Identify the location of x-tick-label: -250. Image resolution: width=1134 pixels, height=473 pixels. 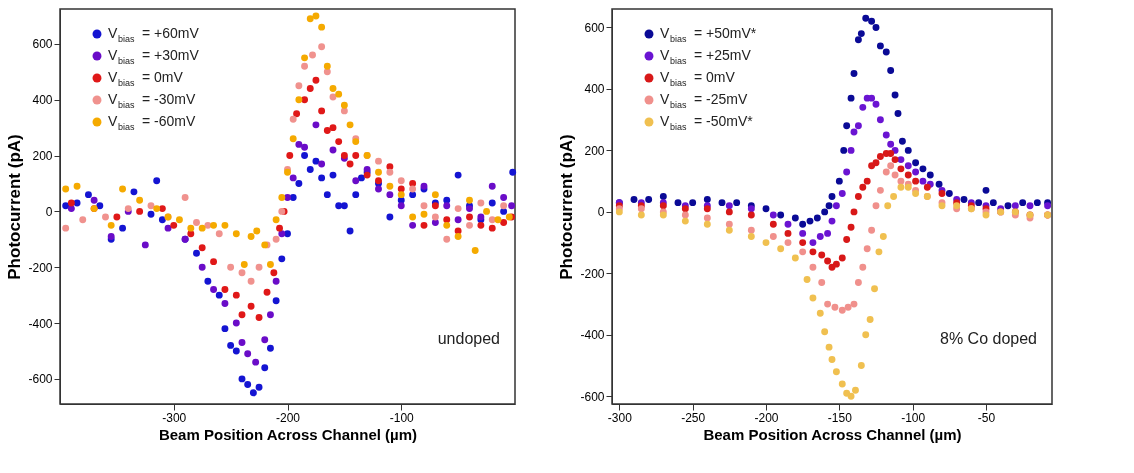
(693, 417).